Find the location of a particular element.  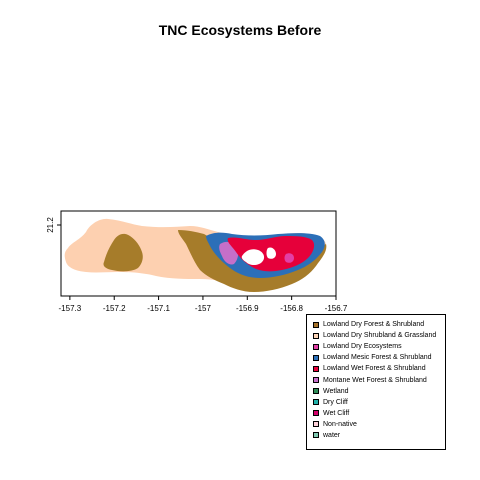

x-axis: -157.3 -157.2 -157.1 -157 -156.9 -156.8 -156.7 is located at coordinates (203, 304).